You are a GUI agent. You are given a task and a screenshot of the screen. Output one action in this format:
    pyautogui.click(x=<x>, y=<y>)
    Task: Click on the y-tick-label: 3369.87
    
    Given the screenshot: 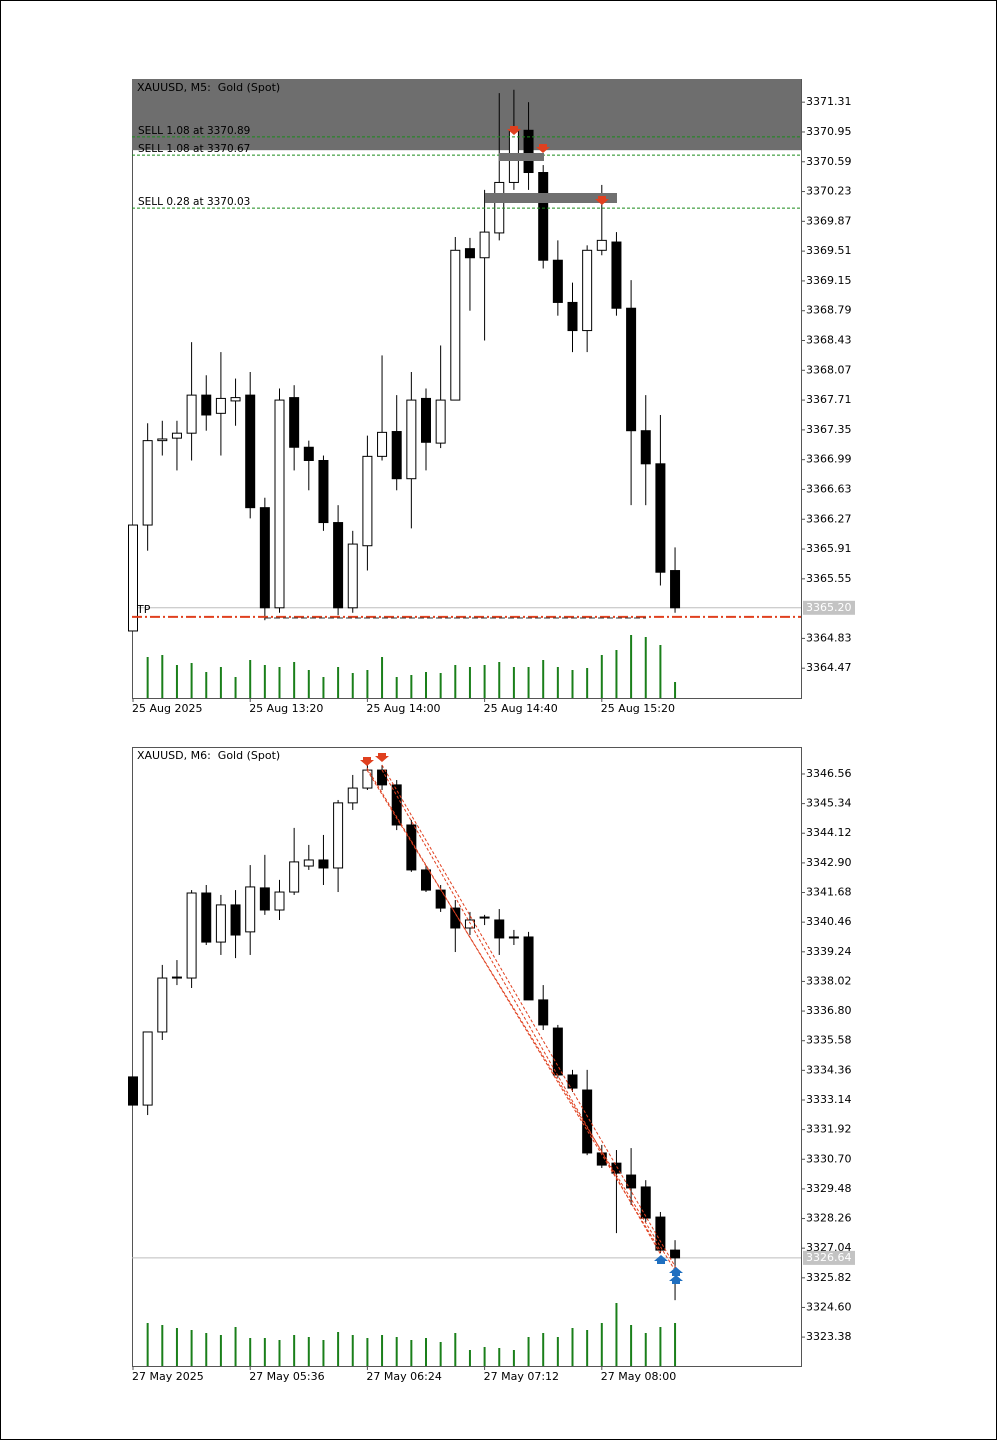 What is the action you would take?
    pyautogui.click(x=829, y=220)
    